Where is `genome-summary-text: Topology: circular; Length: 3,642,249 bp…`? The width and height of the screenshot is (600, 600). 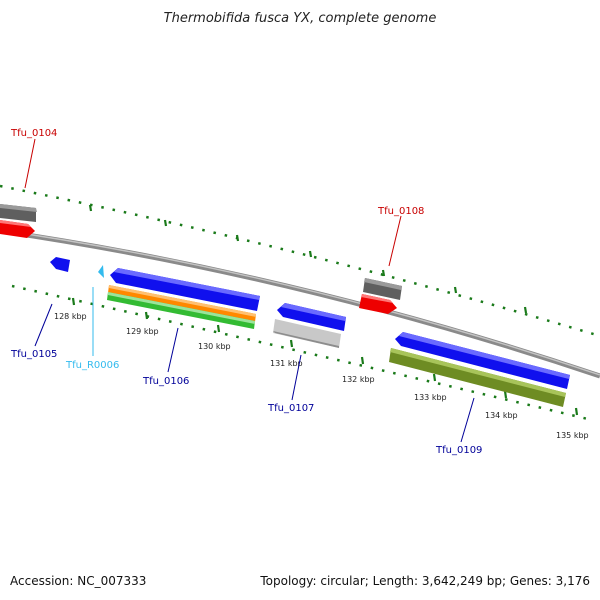
genome-summary-text: Topology: circular; Length: 3,642,249 bp… is located at coordinates (424, 581).